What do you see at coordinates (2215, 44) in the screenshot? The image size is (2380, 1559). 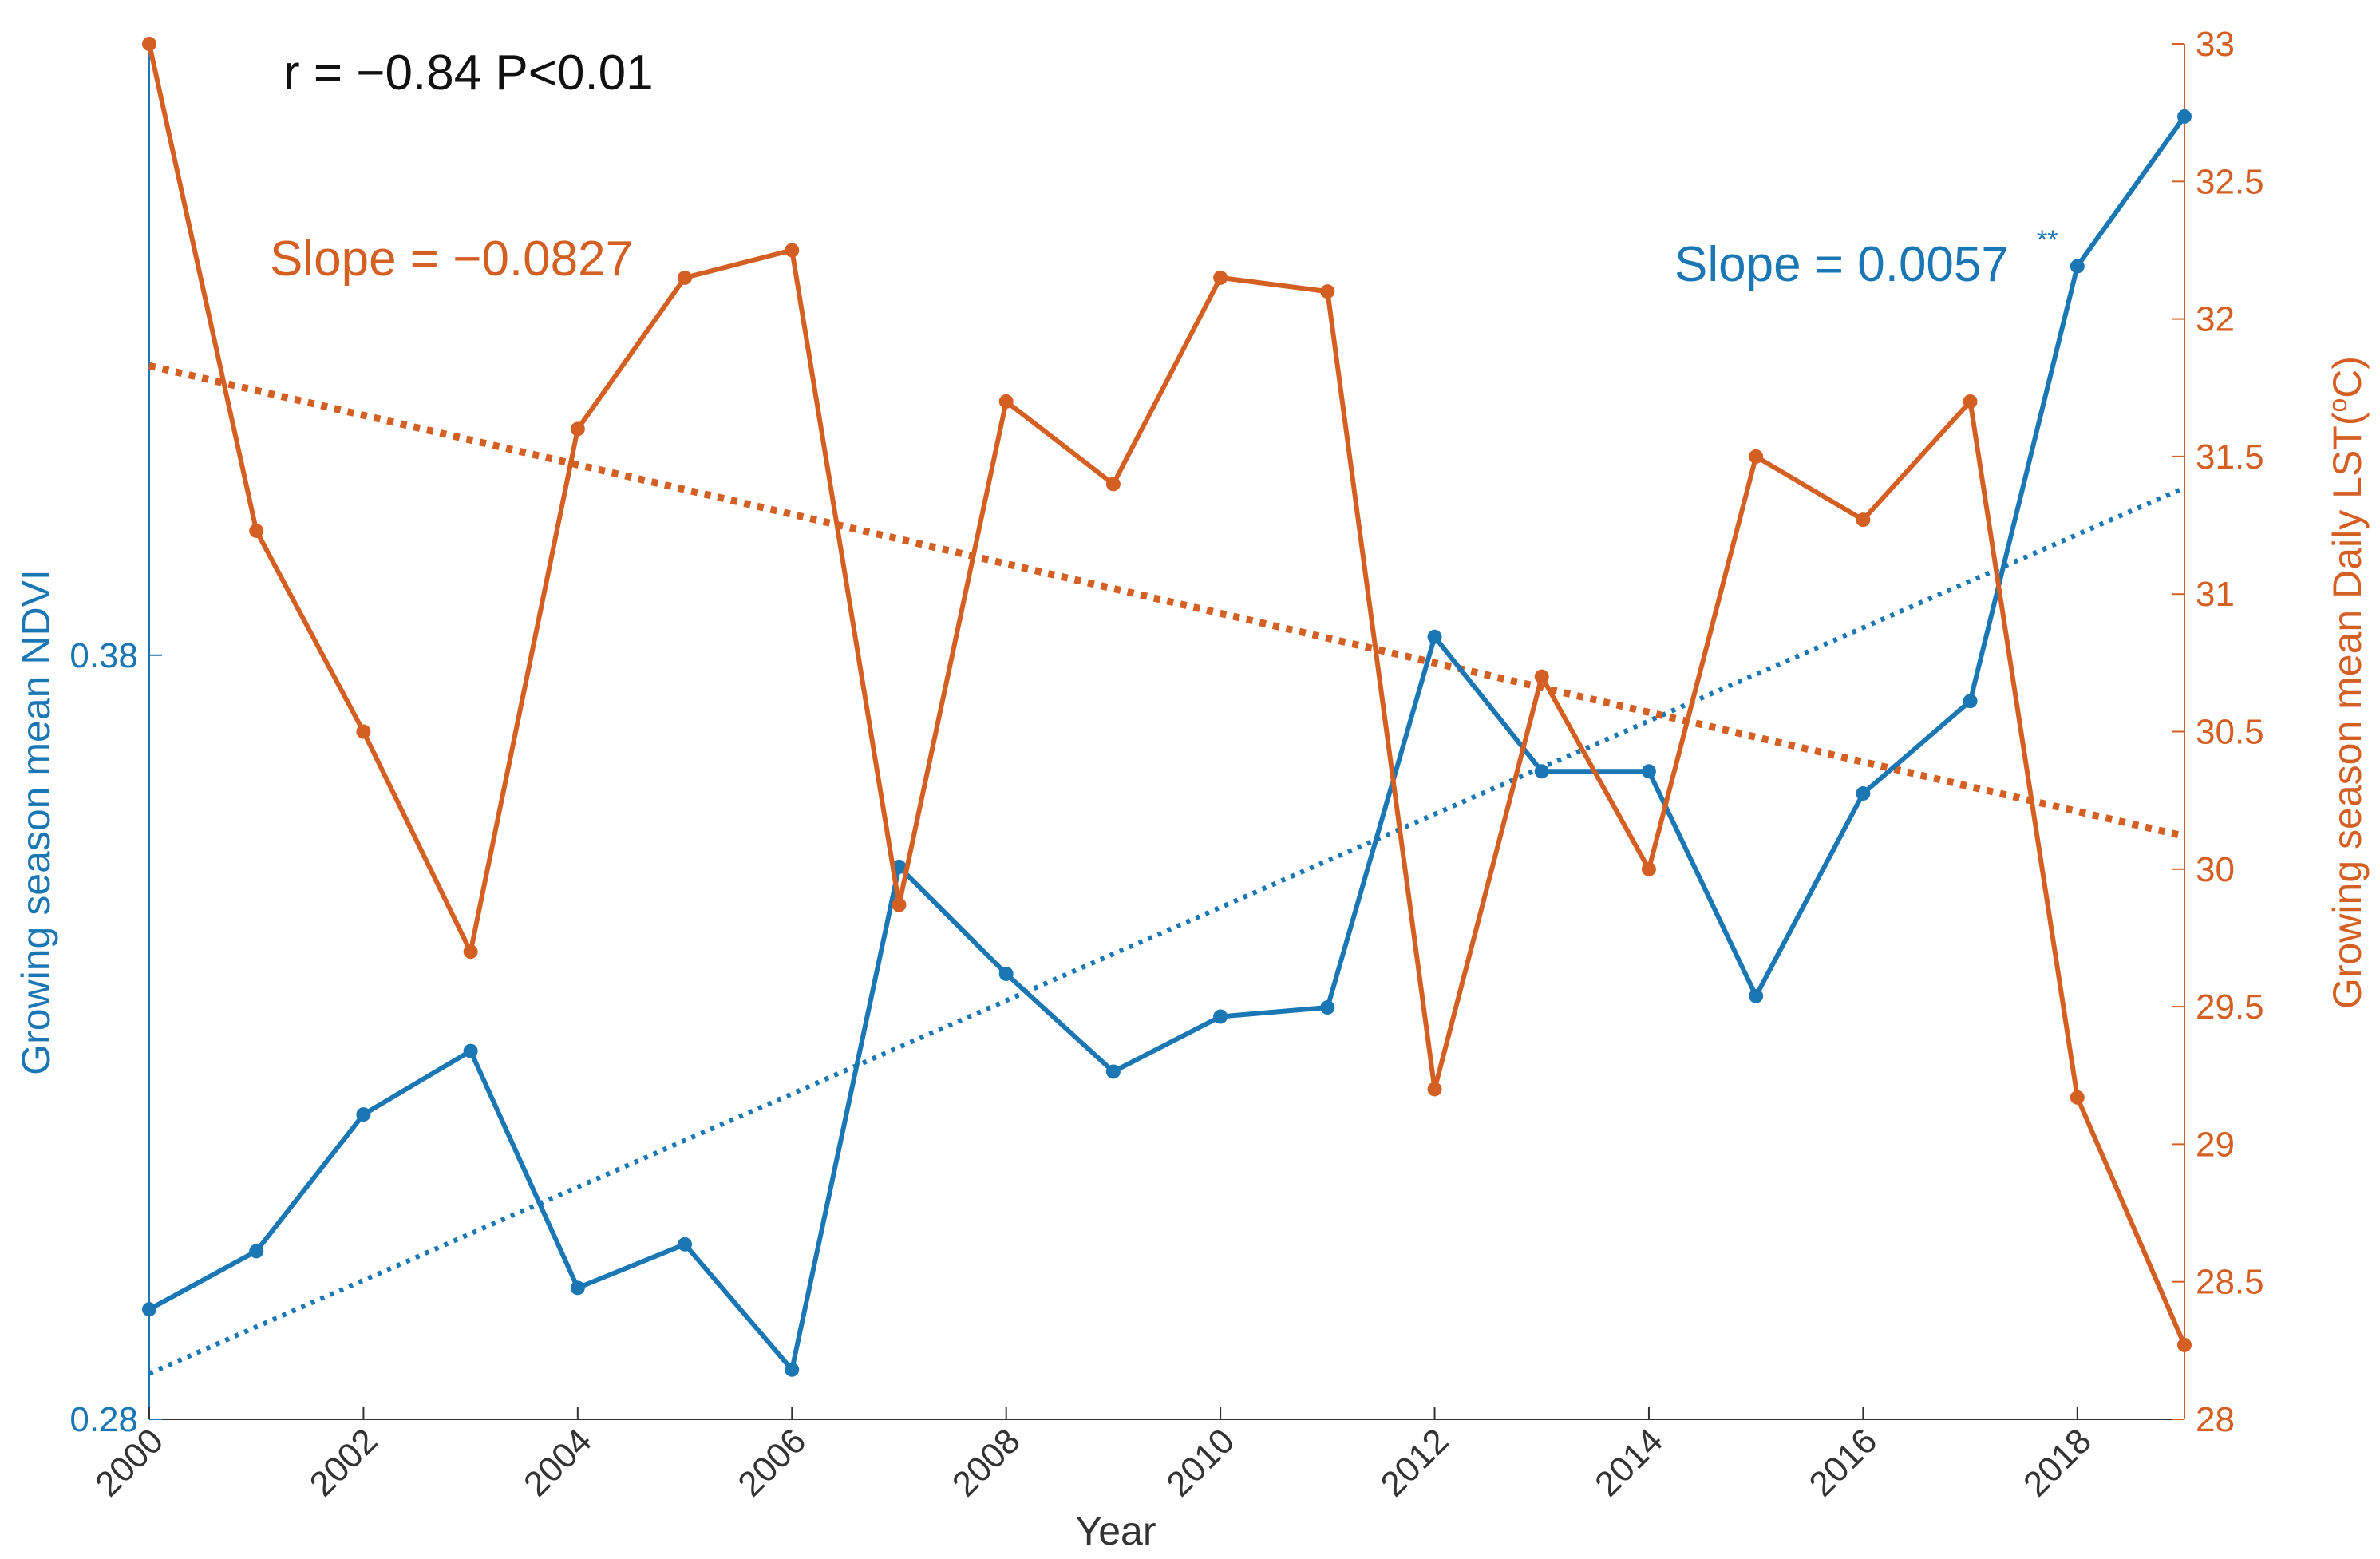 I see `right-y-tick-label: 33` at bounding box center [2215, 44].